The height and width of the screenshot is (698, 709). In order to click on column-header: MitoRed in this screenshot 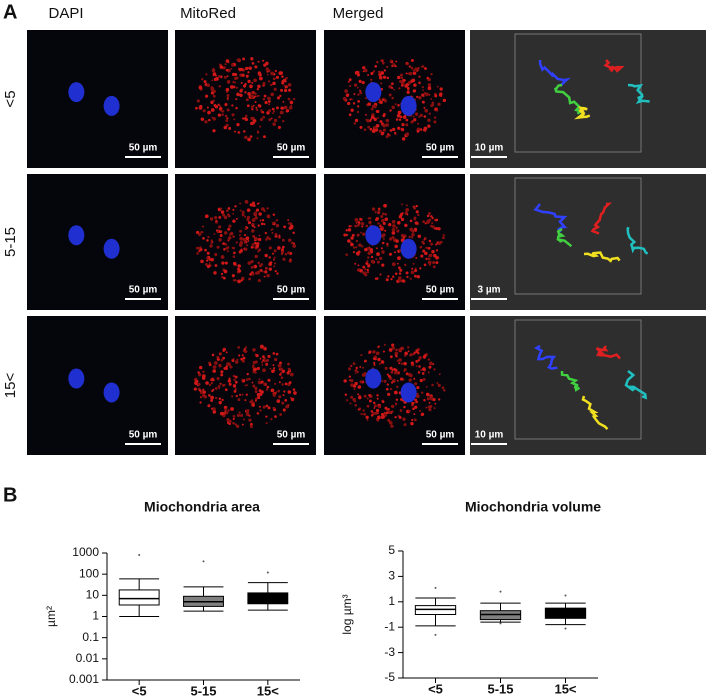, I will do `click(208, 13)`.